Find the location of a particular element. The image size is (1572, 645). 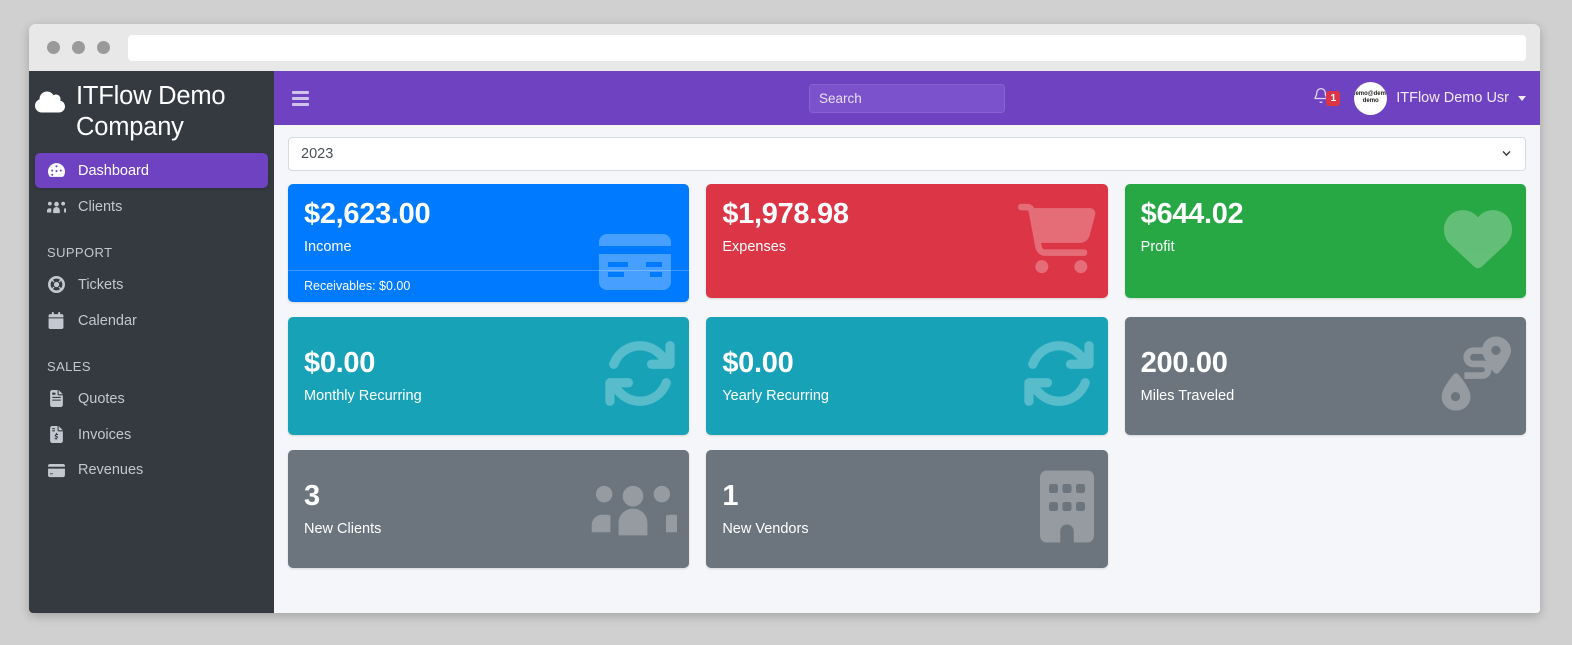

sidebar-item-label: Dashboard is located at coordinates (113, 170).